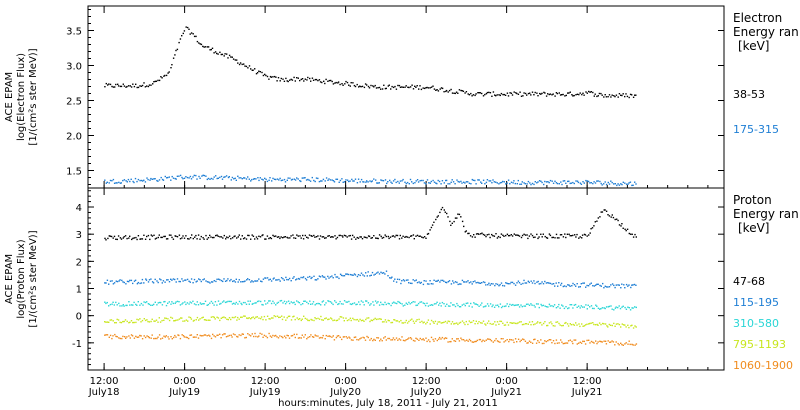 This screenshot has height=410, width=800. What do you see at coordinates (33, 96) in the screenshot?
I see `electron-ylabel-line: [1/(cm²s ster MeV)]` at bounding box center [33, 96].